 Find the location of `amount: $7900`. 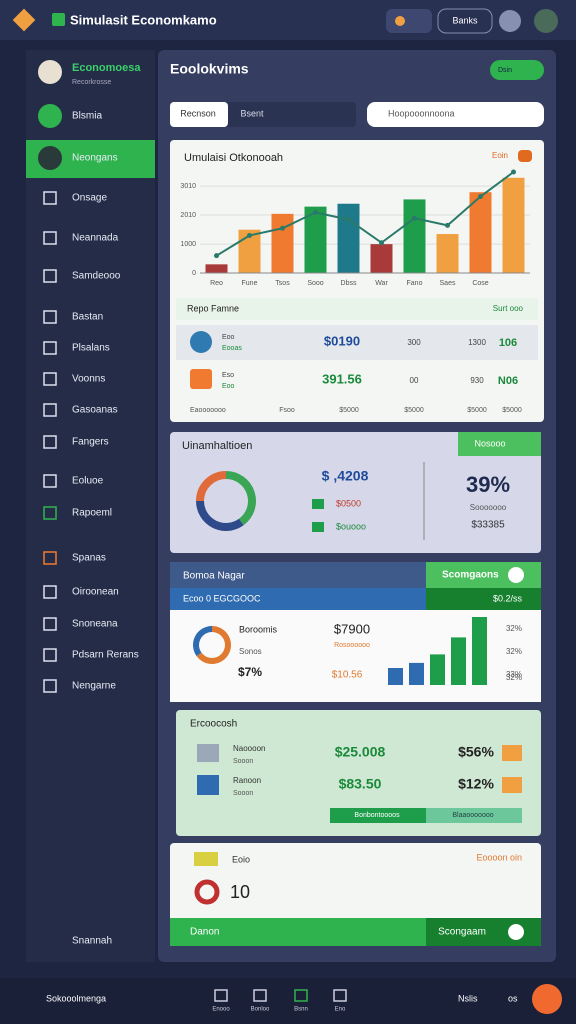

amount: $7900 is located at coordinates (352, 628).